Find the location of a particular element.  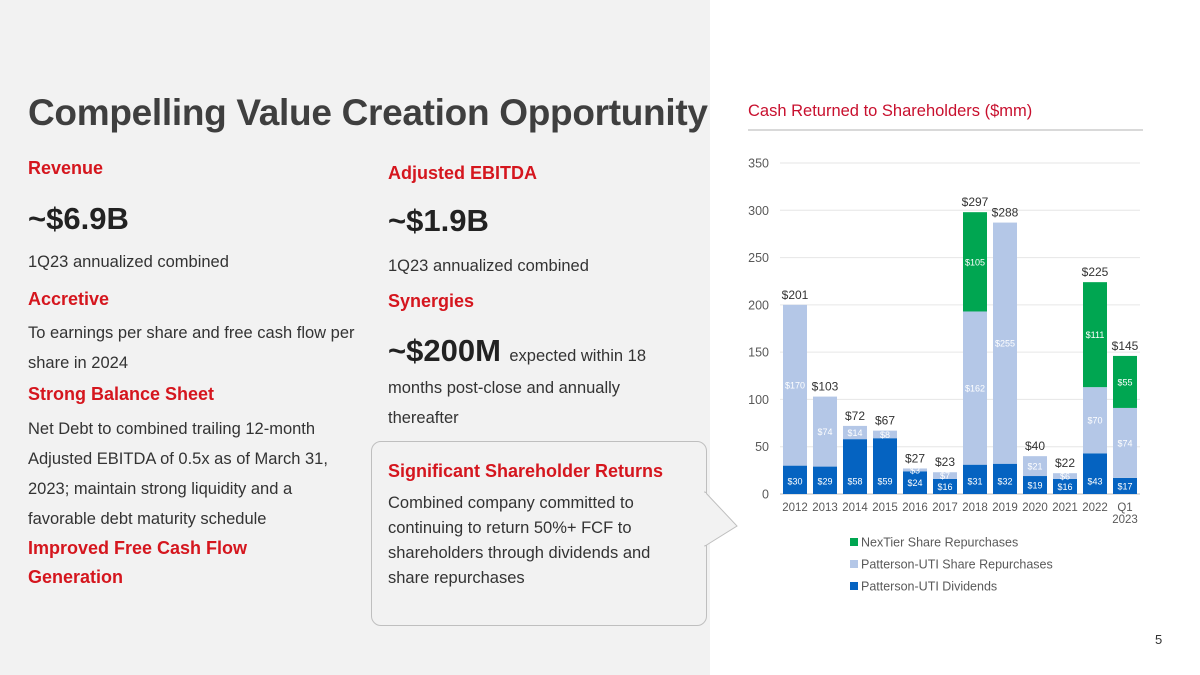

total-label: $72 is located at coordinates (855, 416).